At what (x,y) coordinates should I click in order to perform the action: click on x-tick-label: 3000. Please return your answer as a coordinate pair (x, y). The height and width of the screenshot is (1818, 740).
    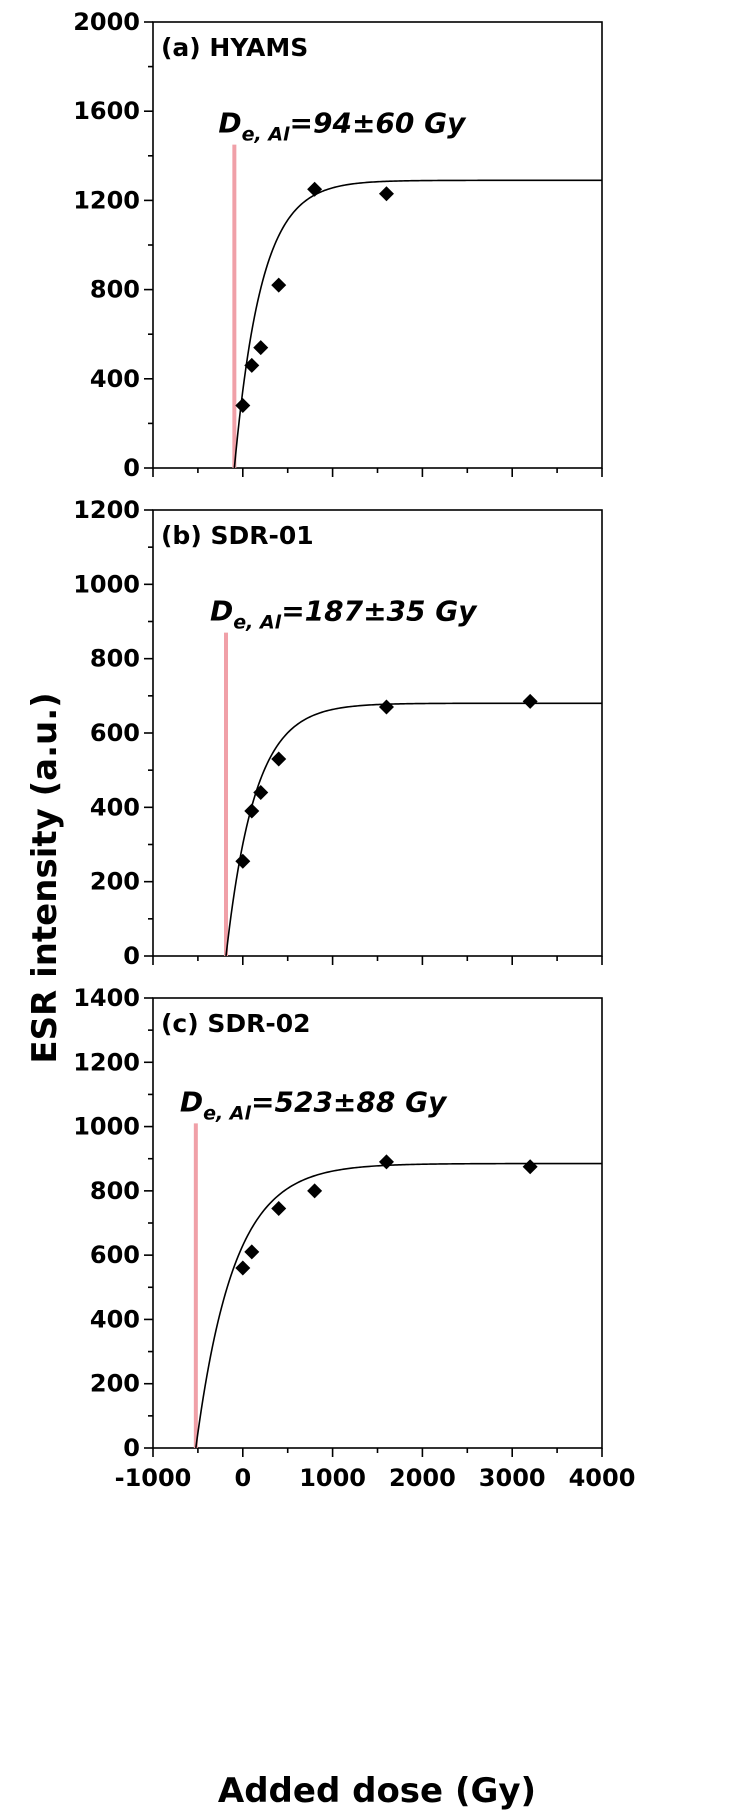
    Looking at the image, I should click on (512, 1478).